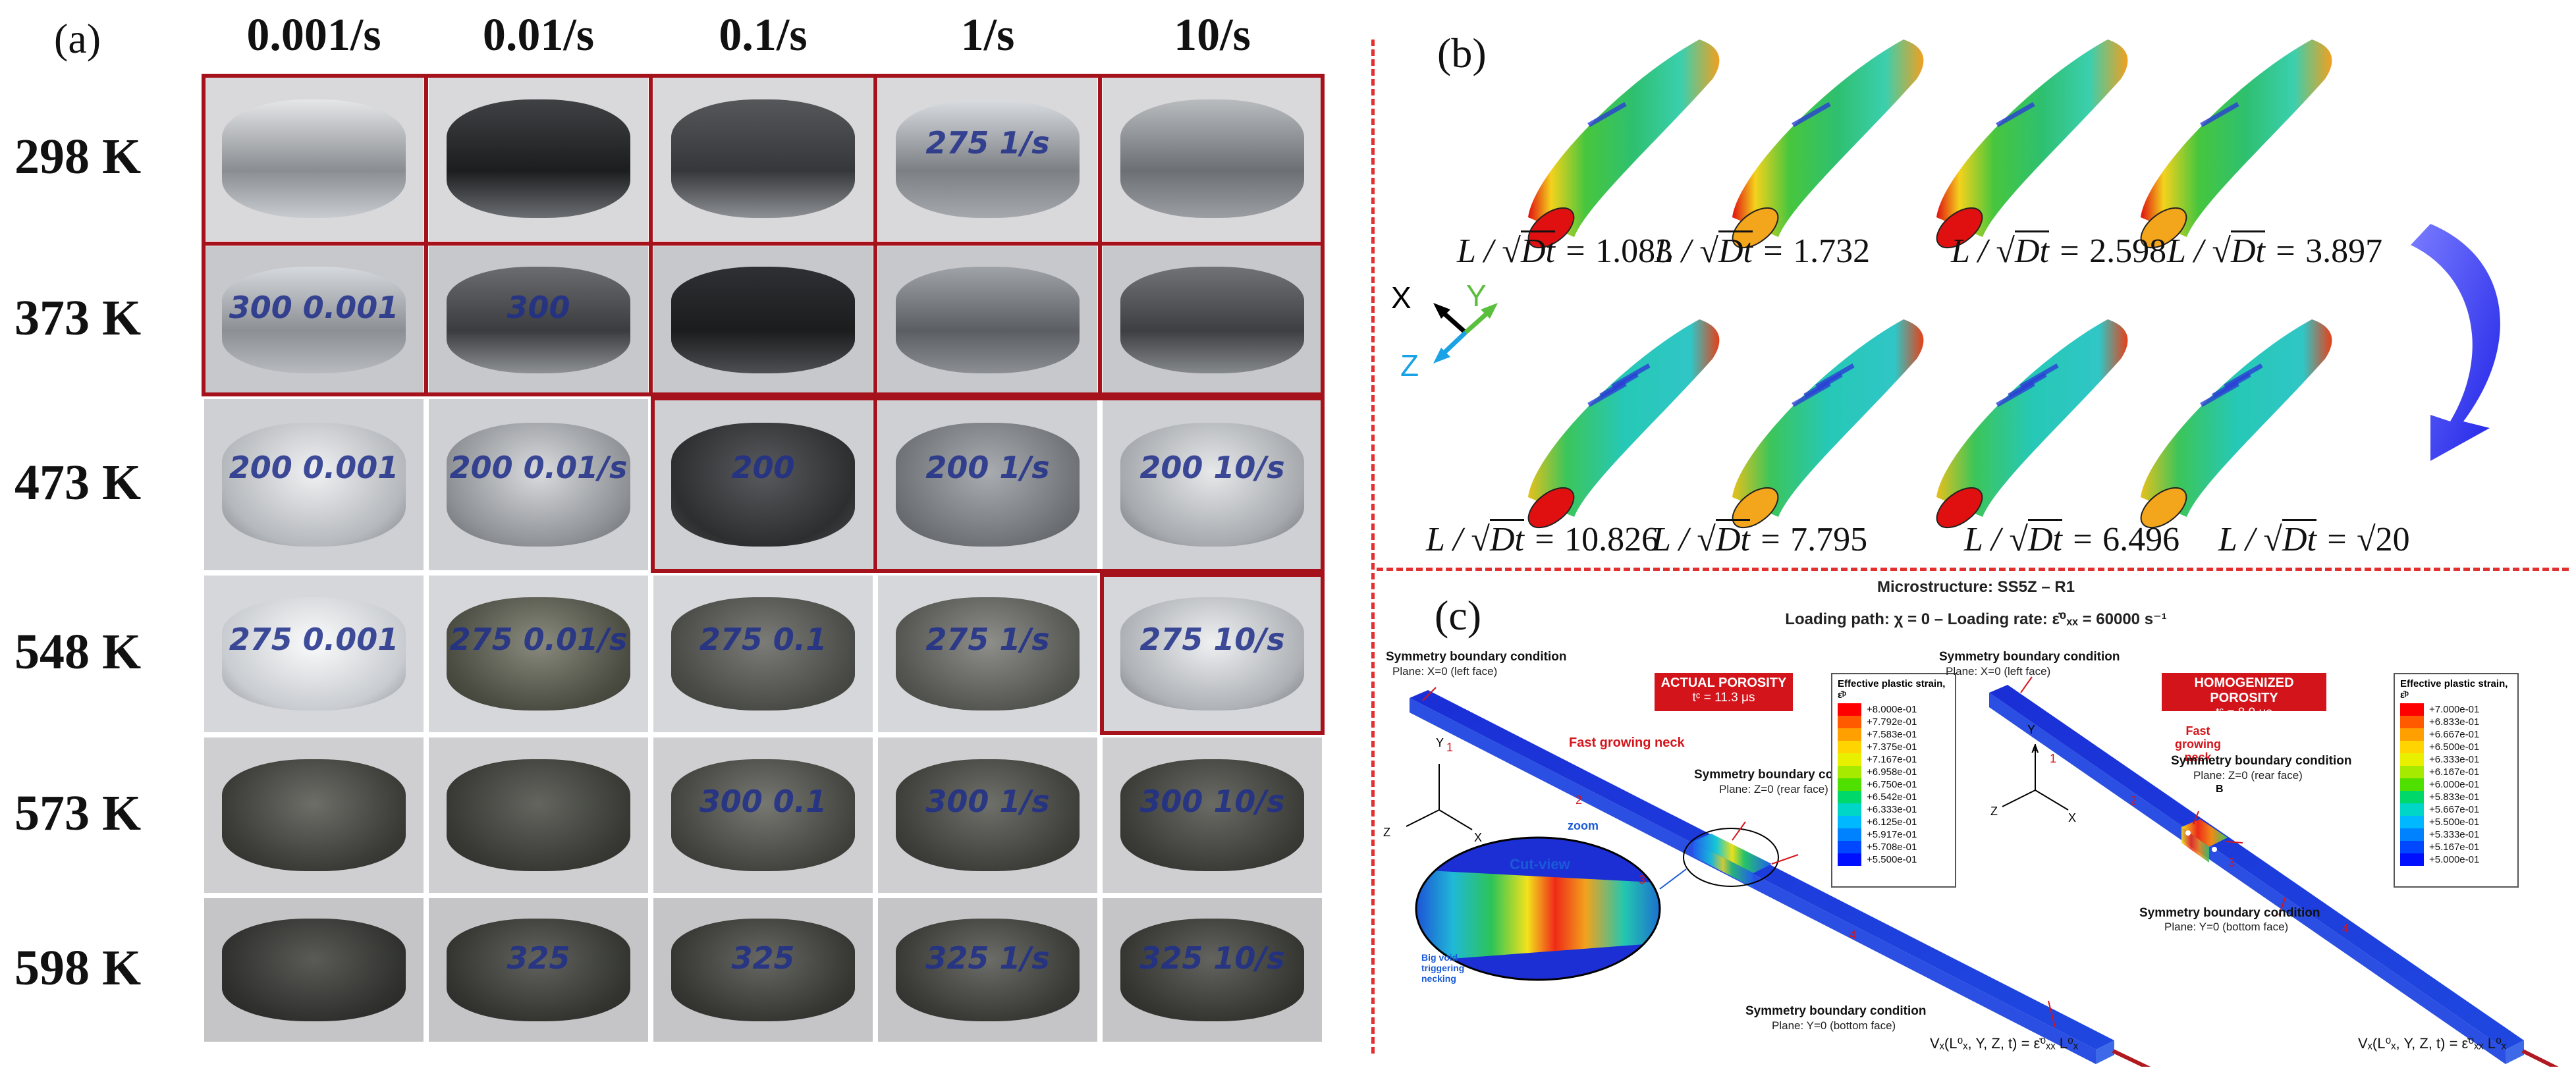 Image resolution: width=2576 pixels, height=1072 pixels. Describe the element at coordinates (2029, 657) in the screenshot. I see `right-sym1-title: Symmetry boundary condition` at that location.